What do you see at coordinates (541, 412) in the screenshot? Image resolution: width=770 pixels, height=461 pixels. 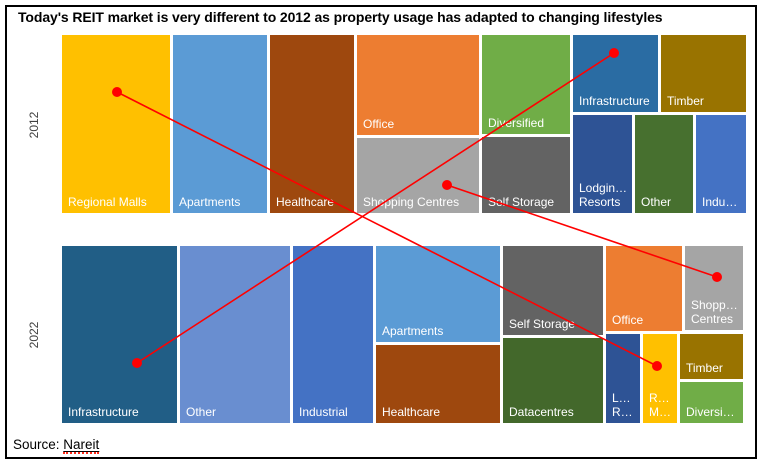 I see `treemap-block-label: Datacentres` at bounding box center [541, 412].